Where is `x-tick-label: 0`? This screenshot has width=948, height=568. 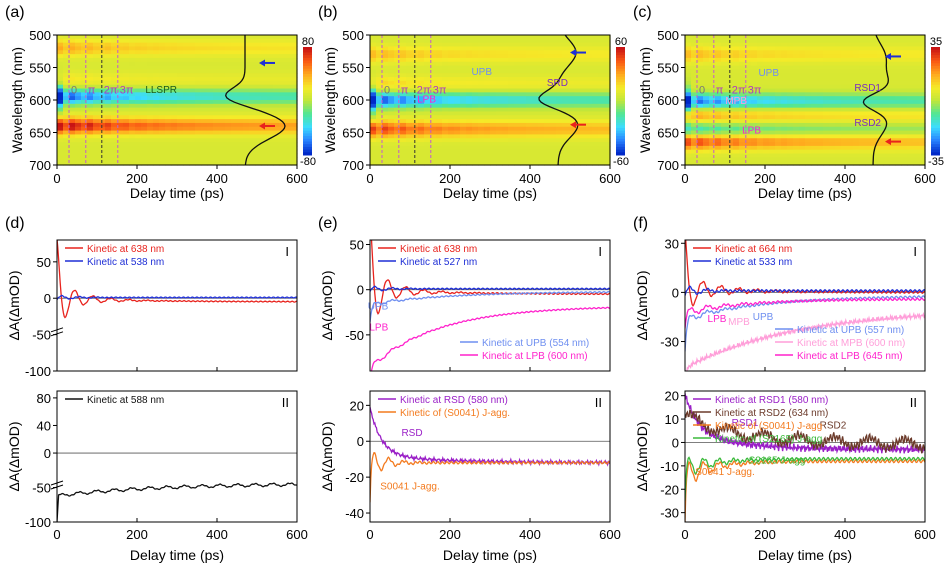 x-tick-label: 0 is located at coordinates (56, 178).